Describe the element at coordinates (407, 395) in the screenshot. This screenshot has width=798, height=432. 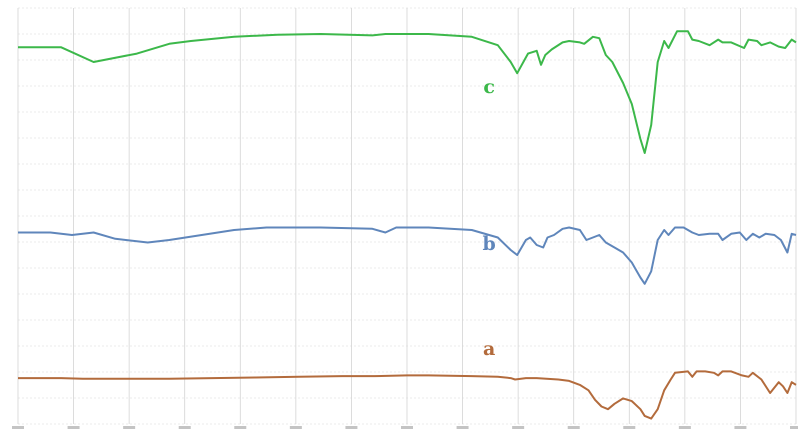
I see `series-line-a` at that location.